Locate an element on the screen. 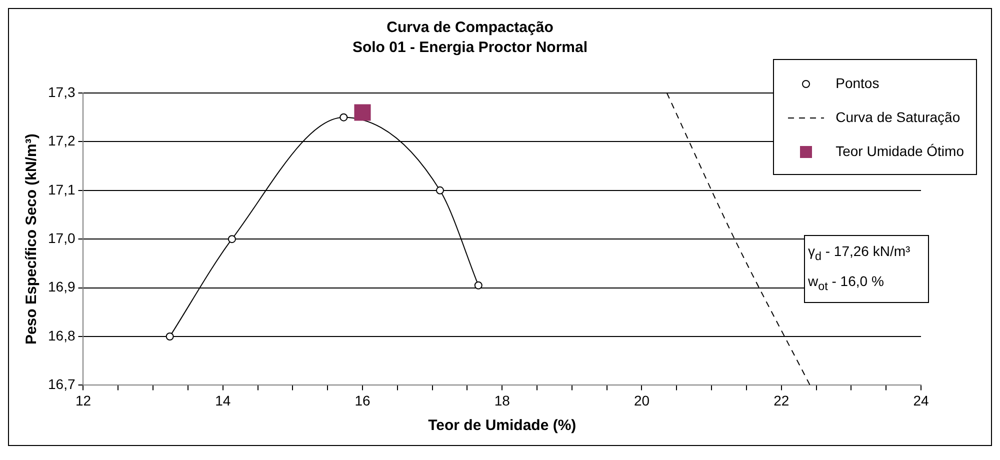 The width and height of the screenshot is (1000, 460). chart-title: Curva de Compactação is located at coordinates (470, 27).